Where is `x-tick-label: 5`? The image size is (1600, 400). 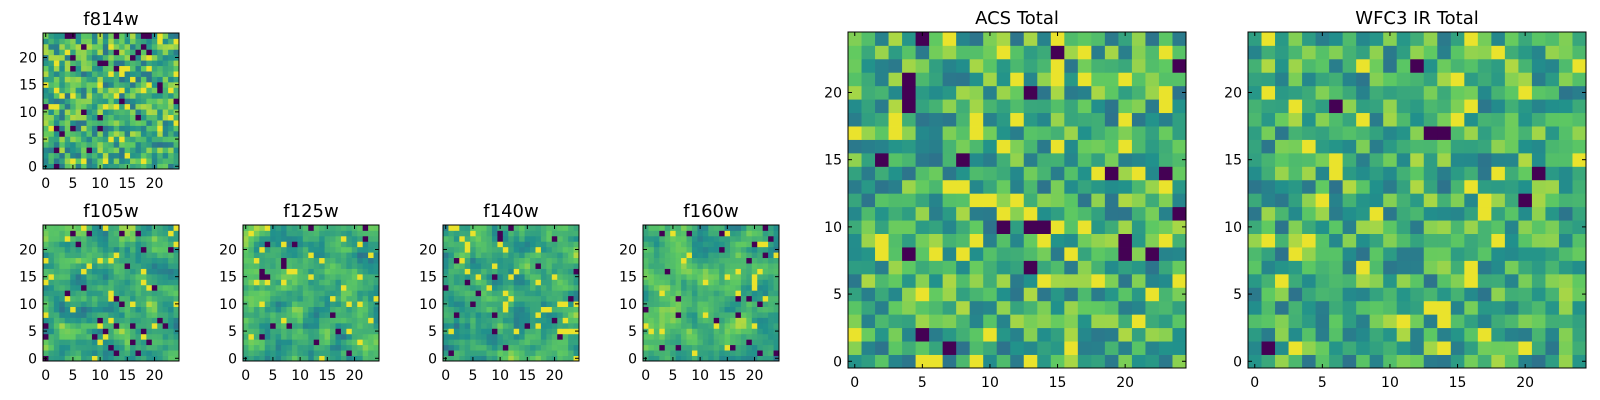
x-tick-label: 5 is located at coordinates (72, 184).